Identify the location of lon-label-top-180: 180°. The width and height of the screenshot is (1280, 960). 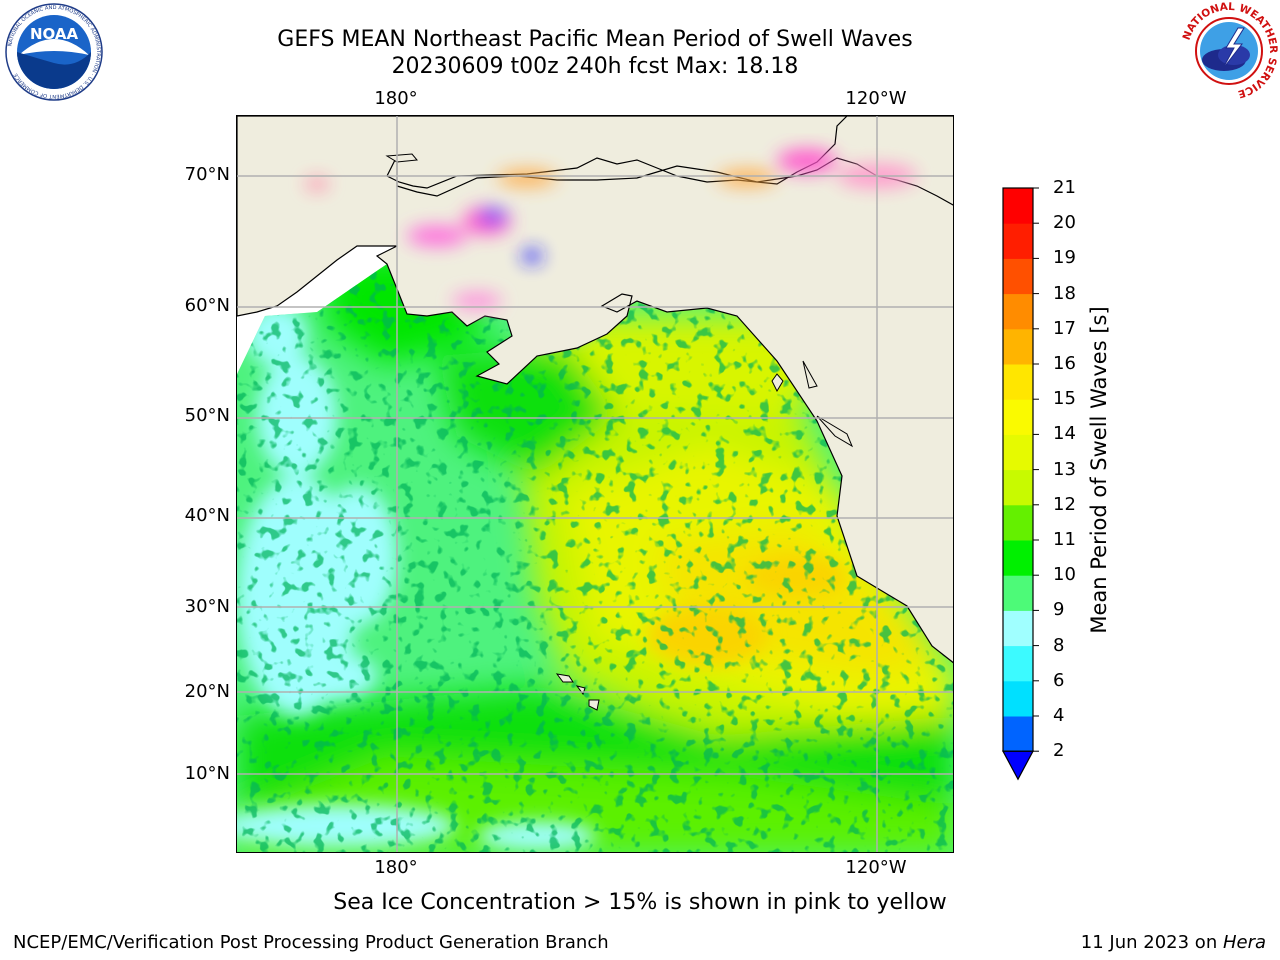
(396, 98).